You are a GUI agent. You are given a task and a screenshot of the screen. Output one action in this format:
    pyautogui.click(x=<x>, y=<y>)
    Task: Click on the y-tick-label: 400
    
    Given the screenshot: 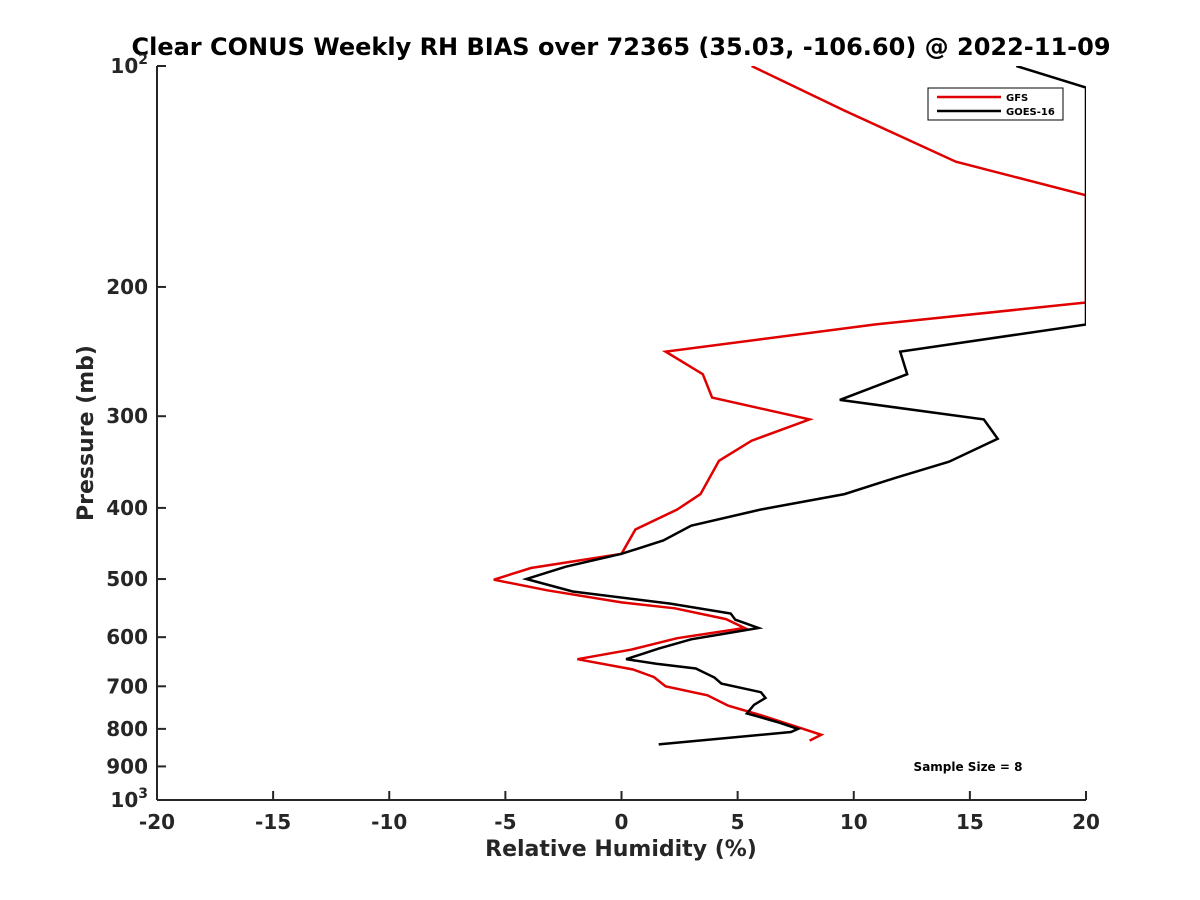 What is the action you would take?
    pyautogui.click(x=127, y=508)
    